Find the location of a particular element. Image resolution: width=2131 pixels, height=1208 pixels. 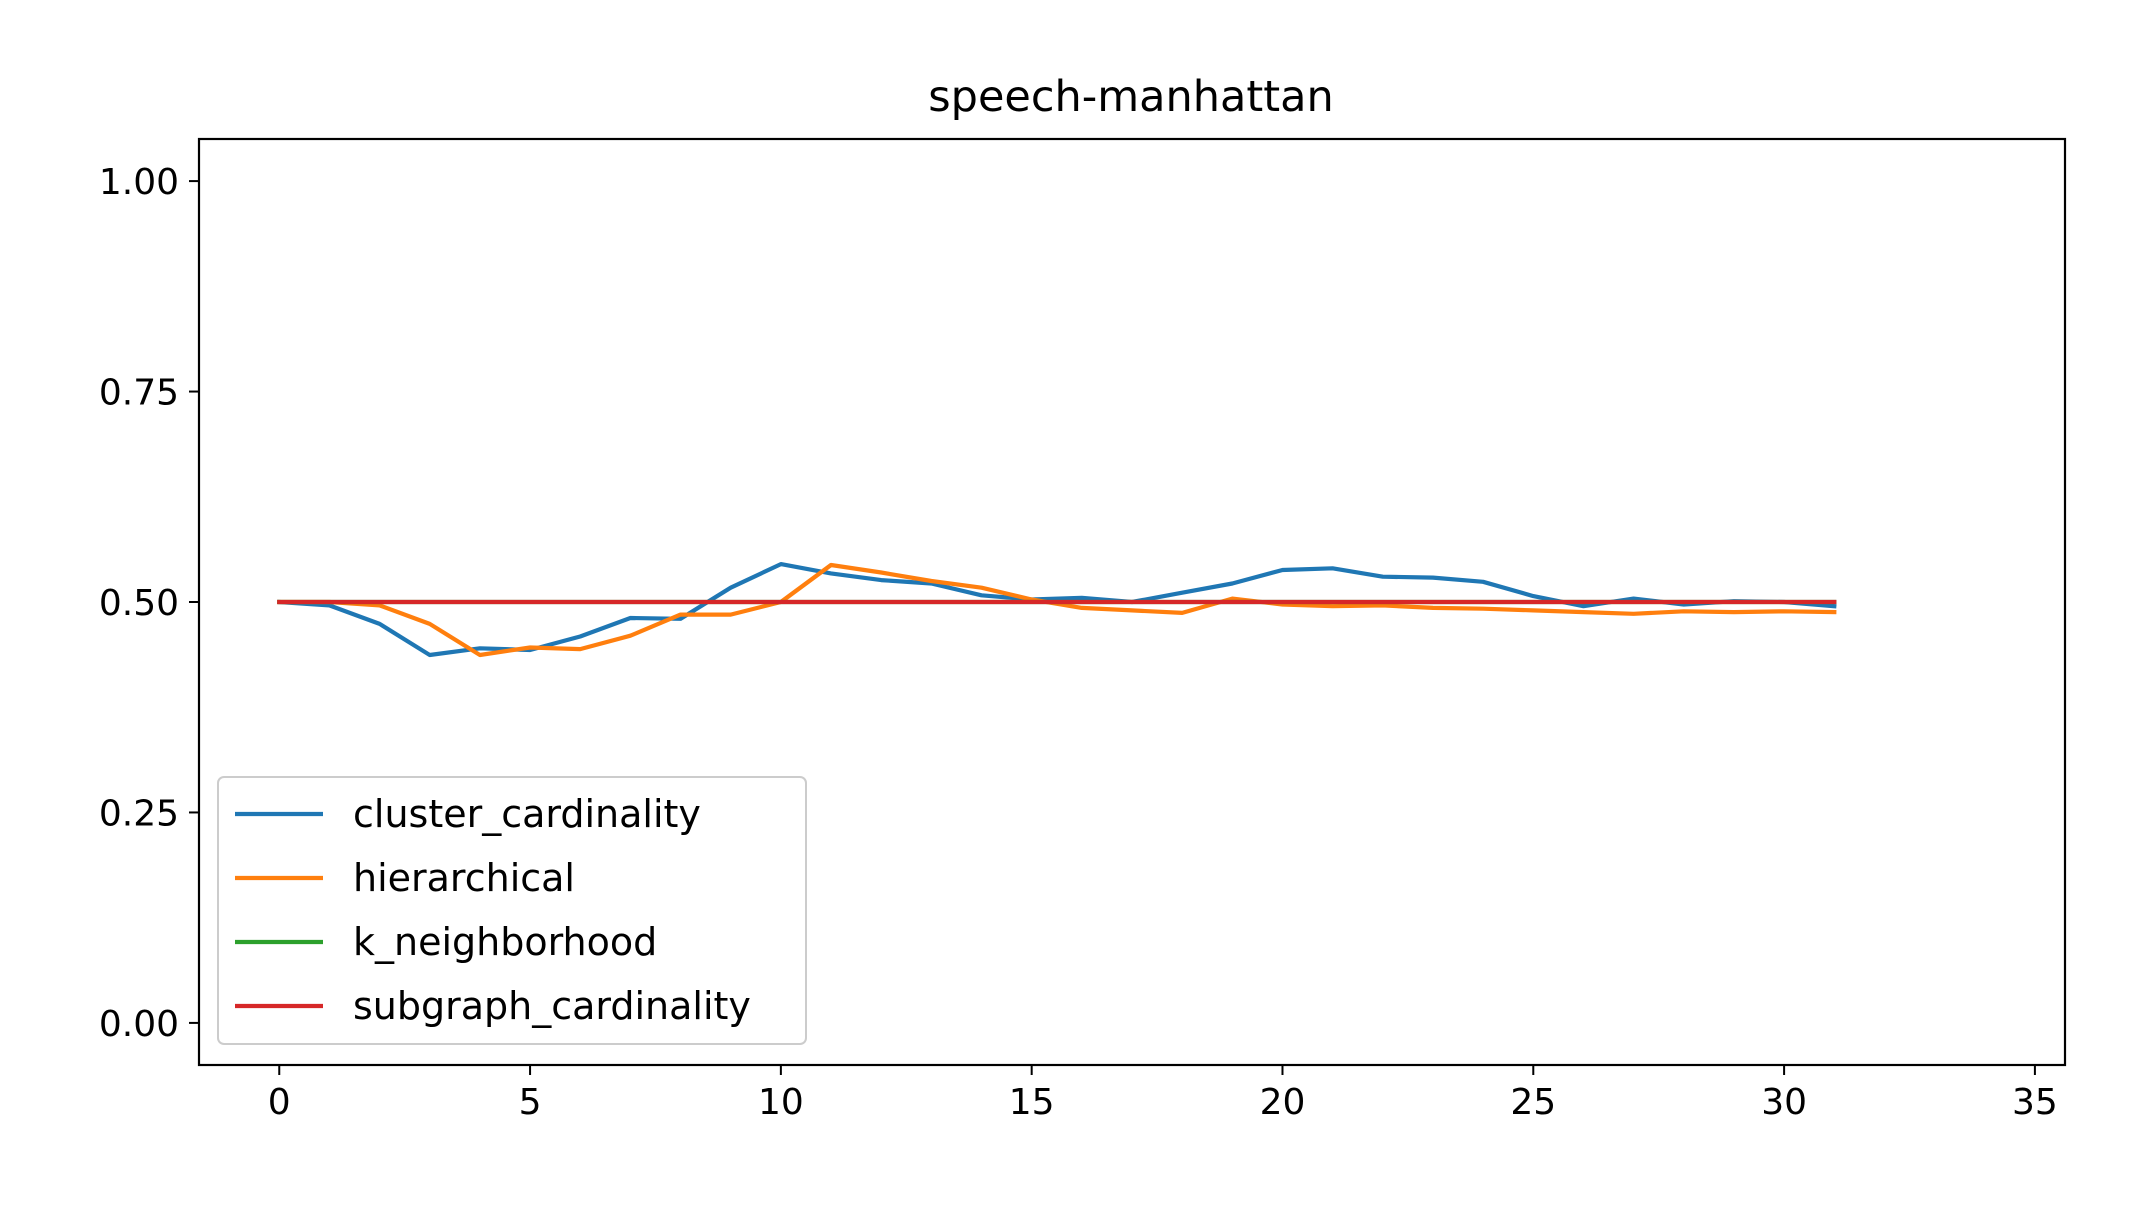

legend-box is located at coordinates (512, 910).